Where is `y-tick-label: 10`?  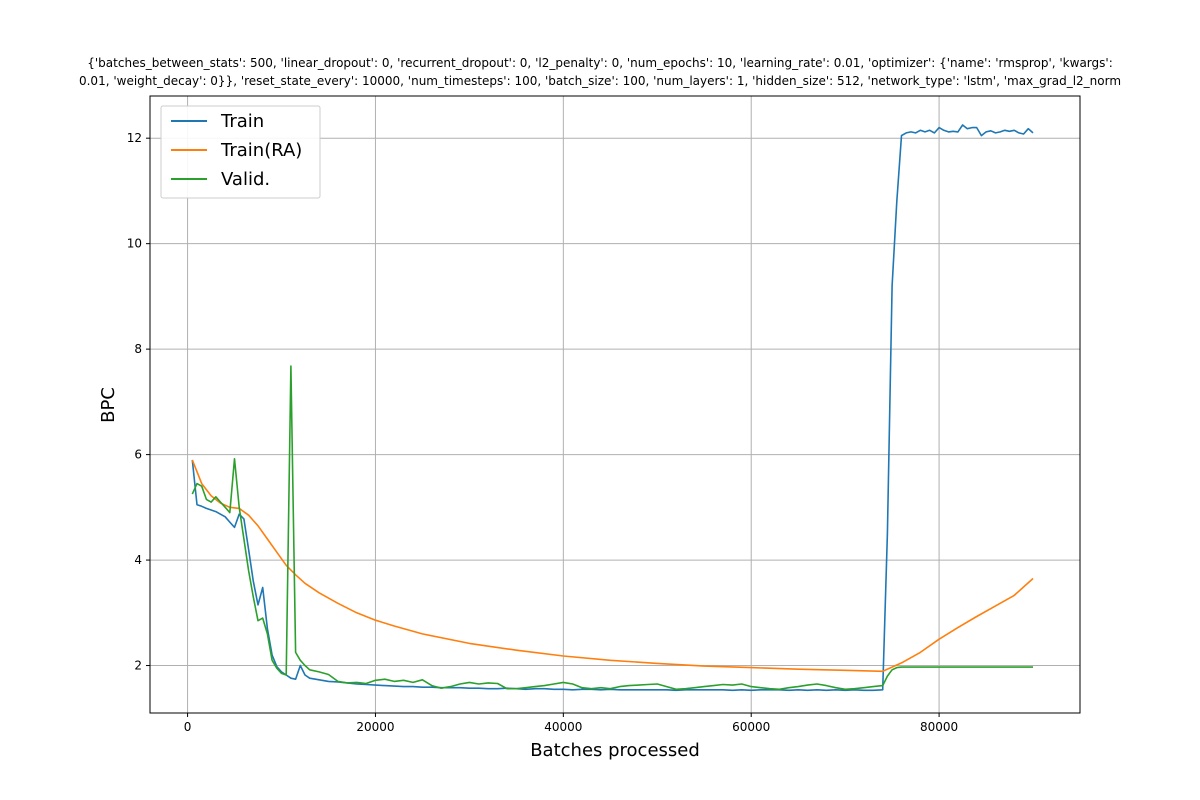 y-tick-label: 10 is located at coordinates (134, 244).